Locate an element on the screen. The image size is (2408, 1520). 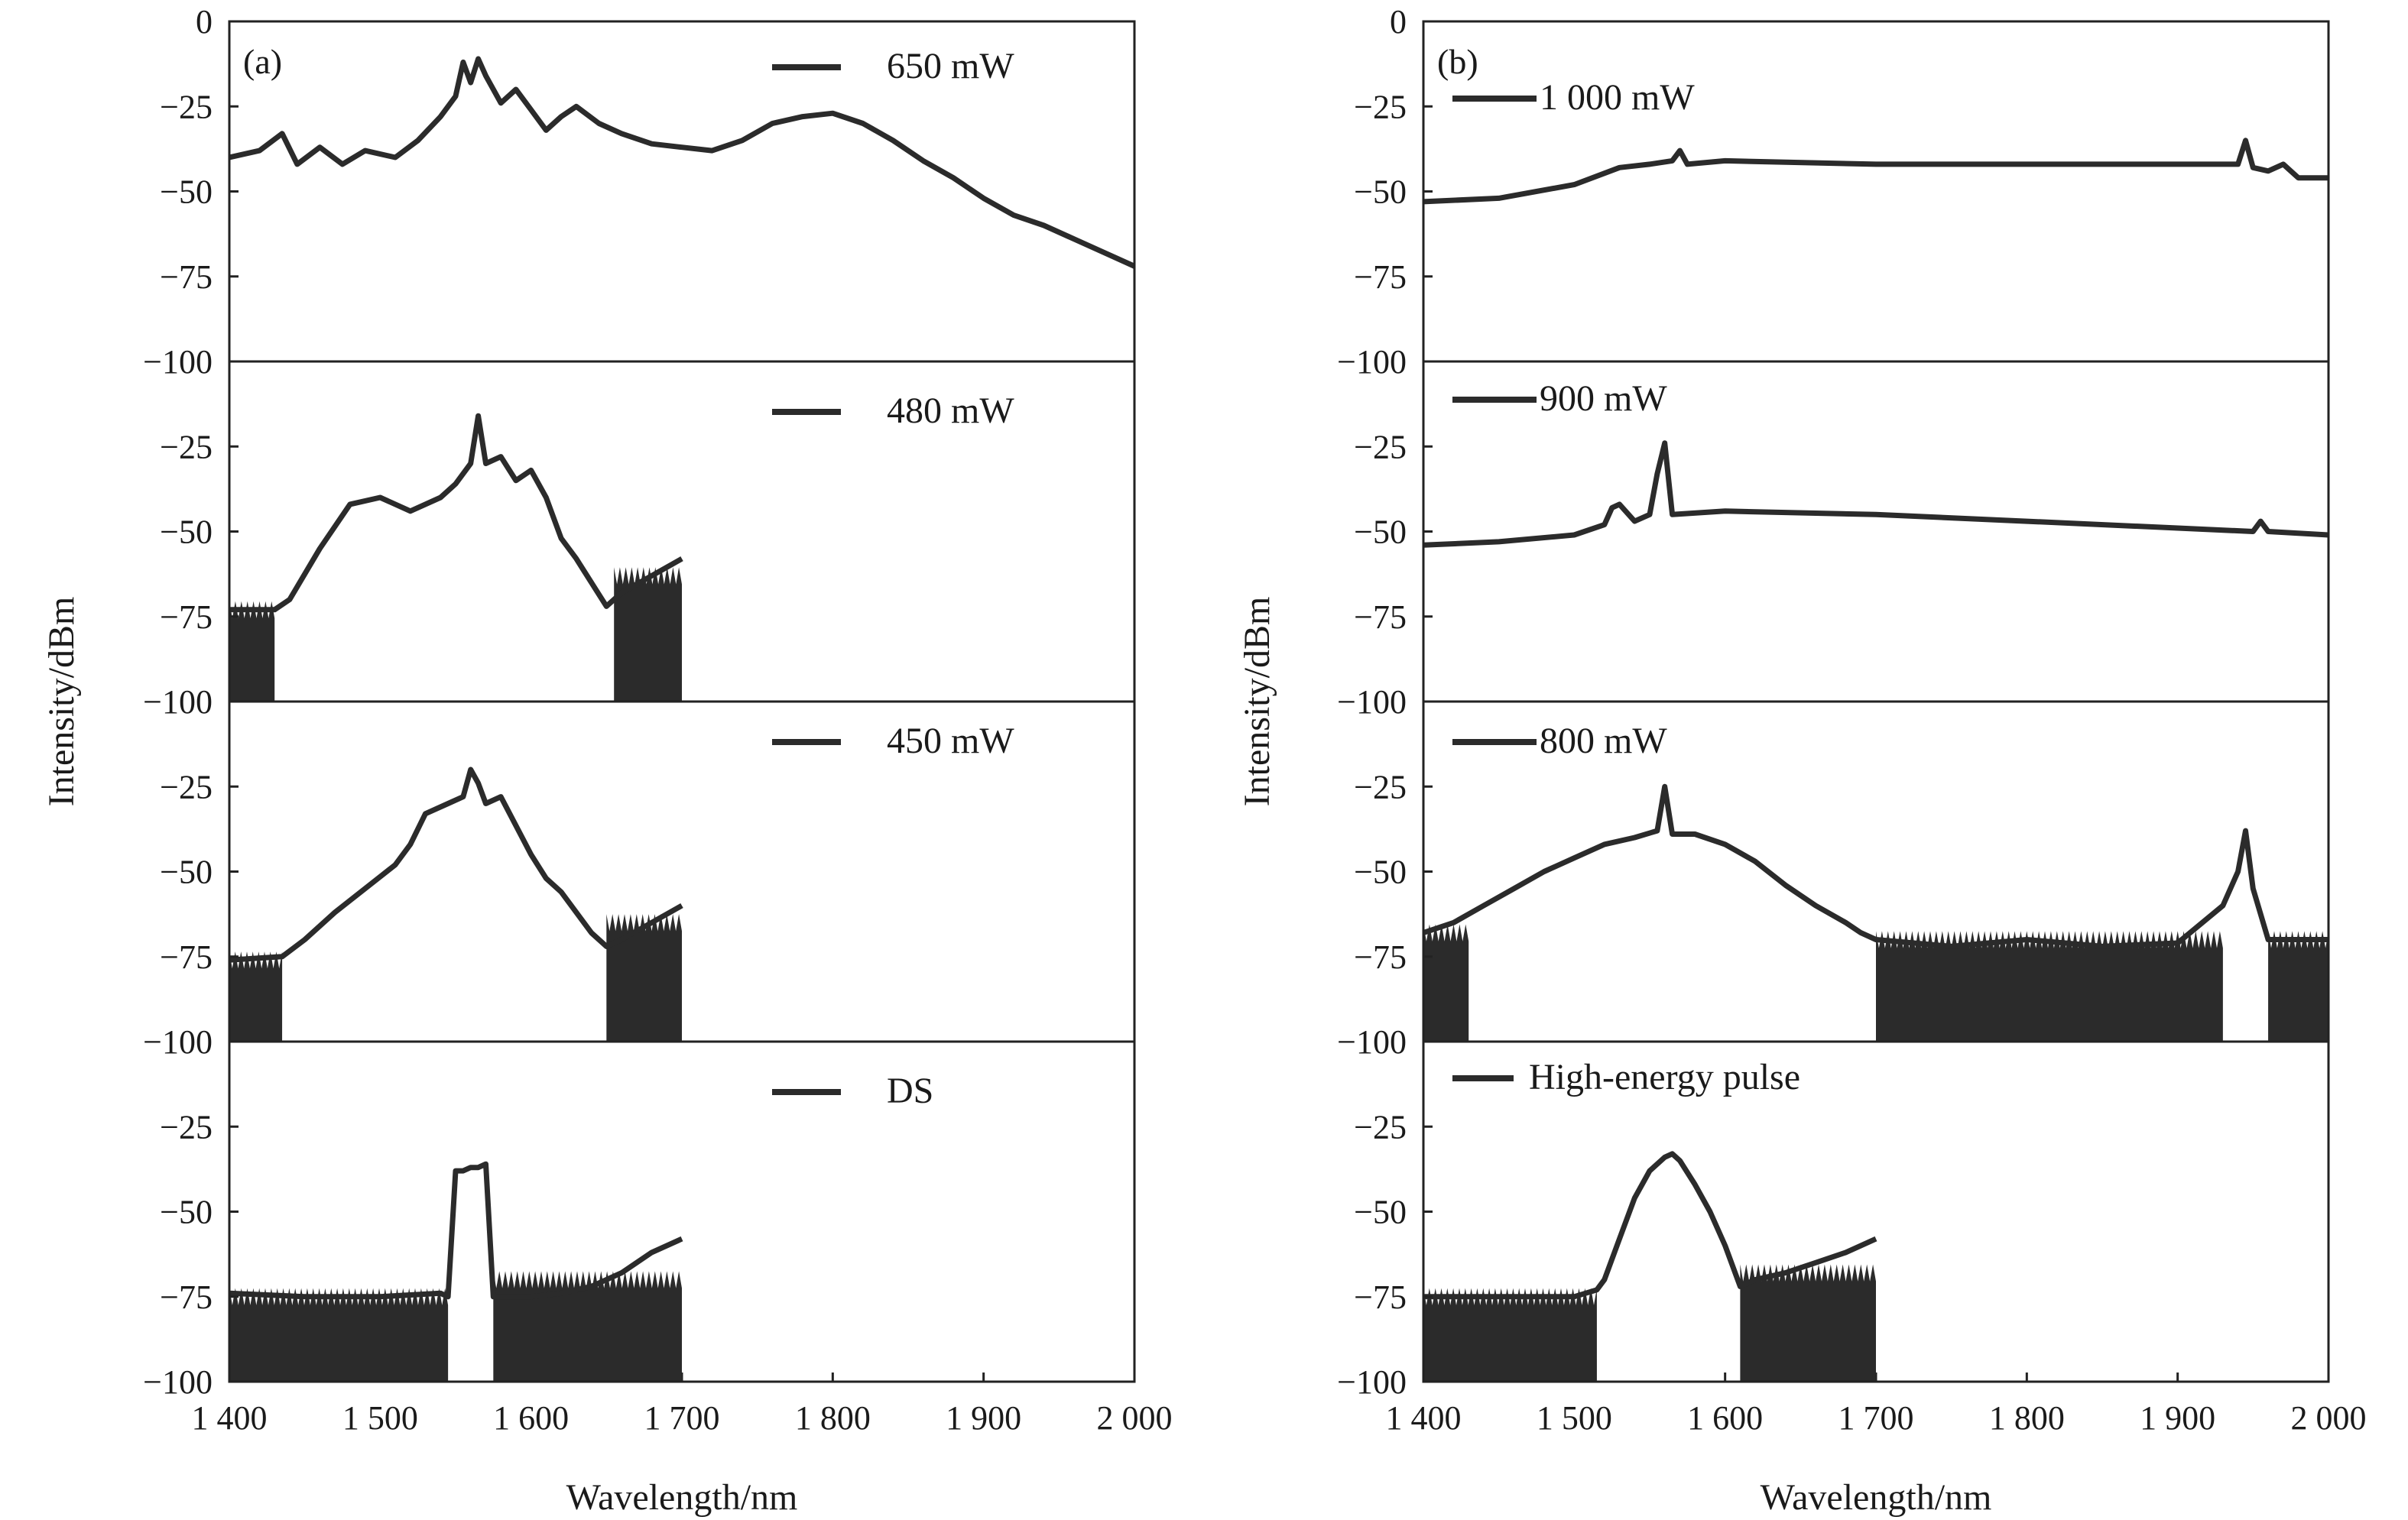
legend-label: DS is located at coordinates (910, 1091).